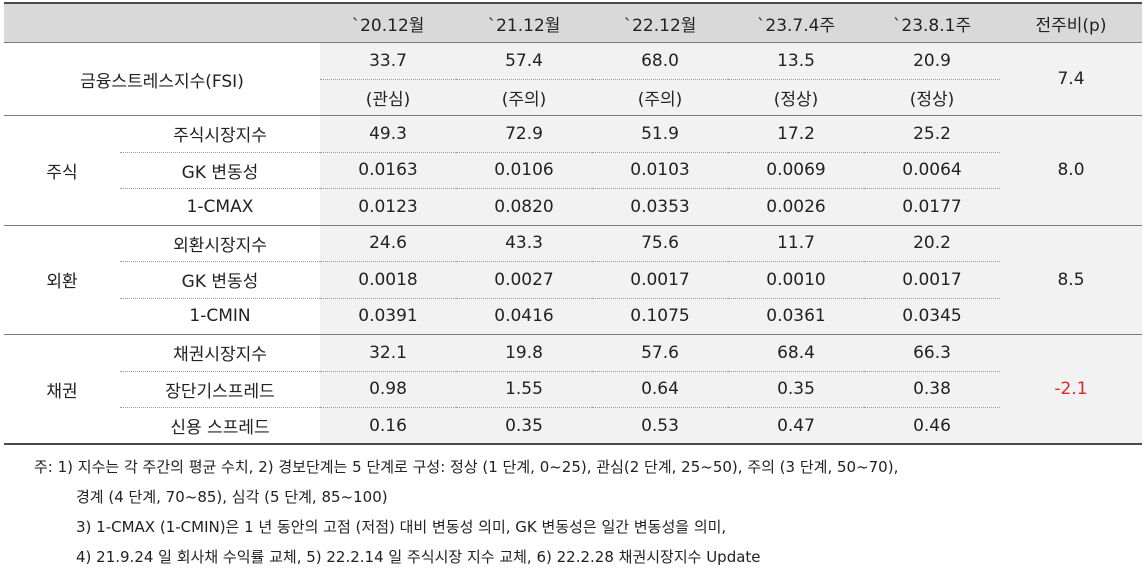 This screenshot has width=1147, height=580. I want to click on cell-value: 51.9, so click(660, 134).